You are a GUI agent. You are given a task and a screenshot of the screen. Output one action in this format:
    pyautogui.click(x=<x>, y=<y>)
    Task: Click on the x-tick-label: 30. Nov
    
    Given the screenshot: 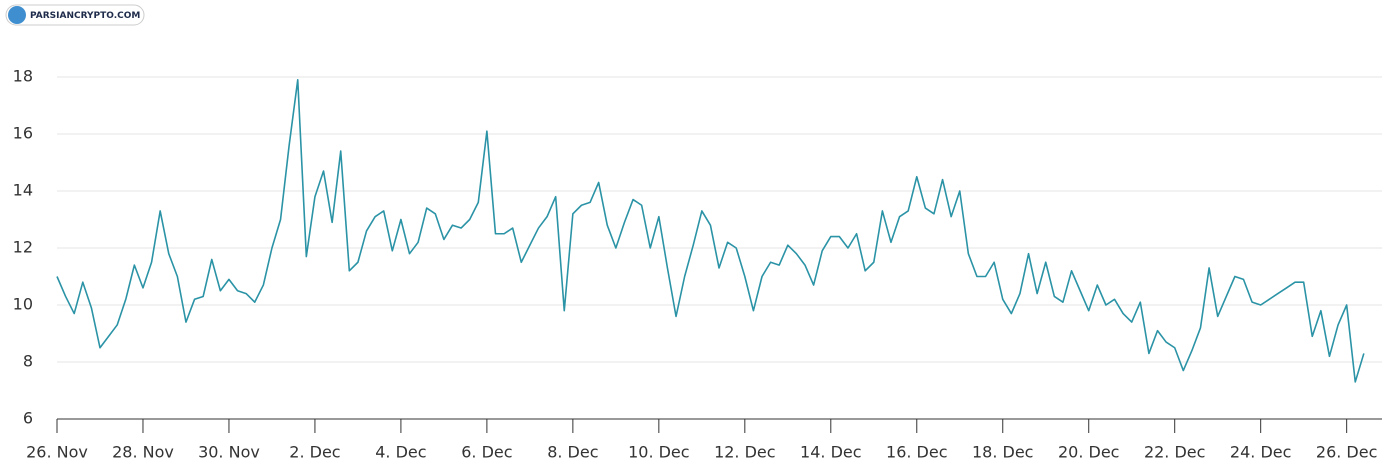 What is the action you would take?
    pyautogui.click(x=229, y=452)
    